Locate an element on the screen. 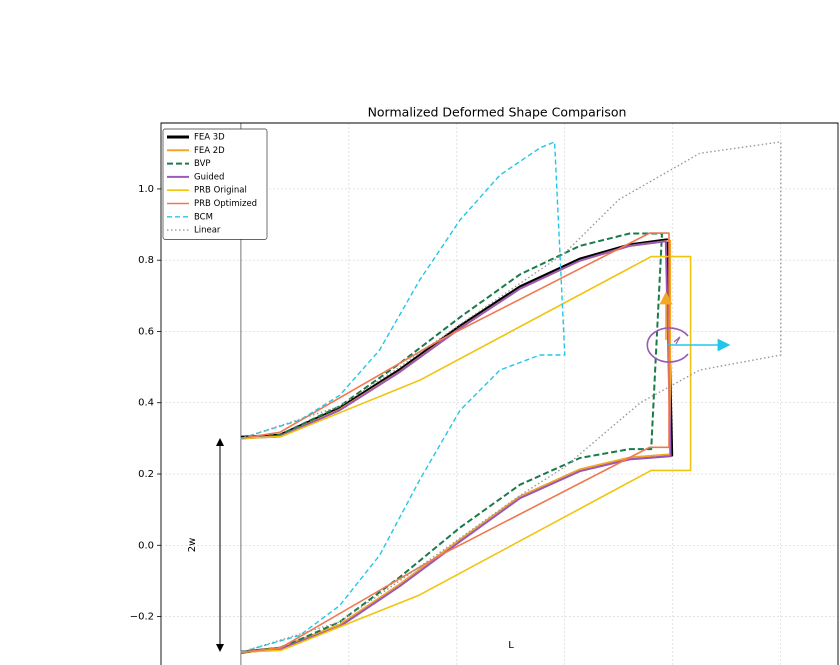  length-label: L is located at coordinates (511, 645).